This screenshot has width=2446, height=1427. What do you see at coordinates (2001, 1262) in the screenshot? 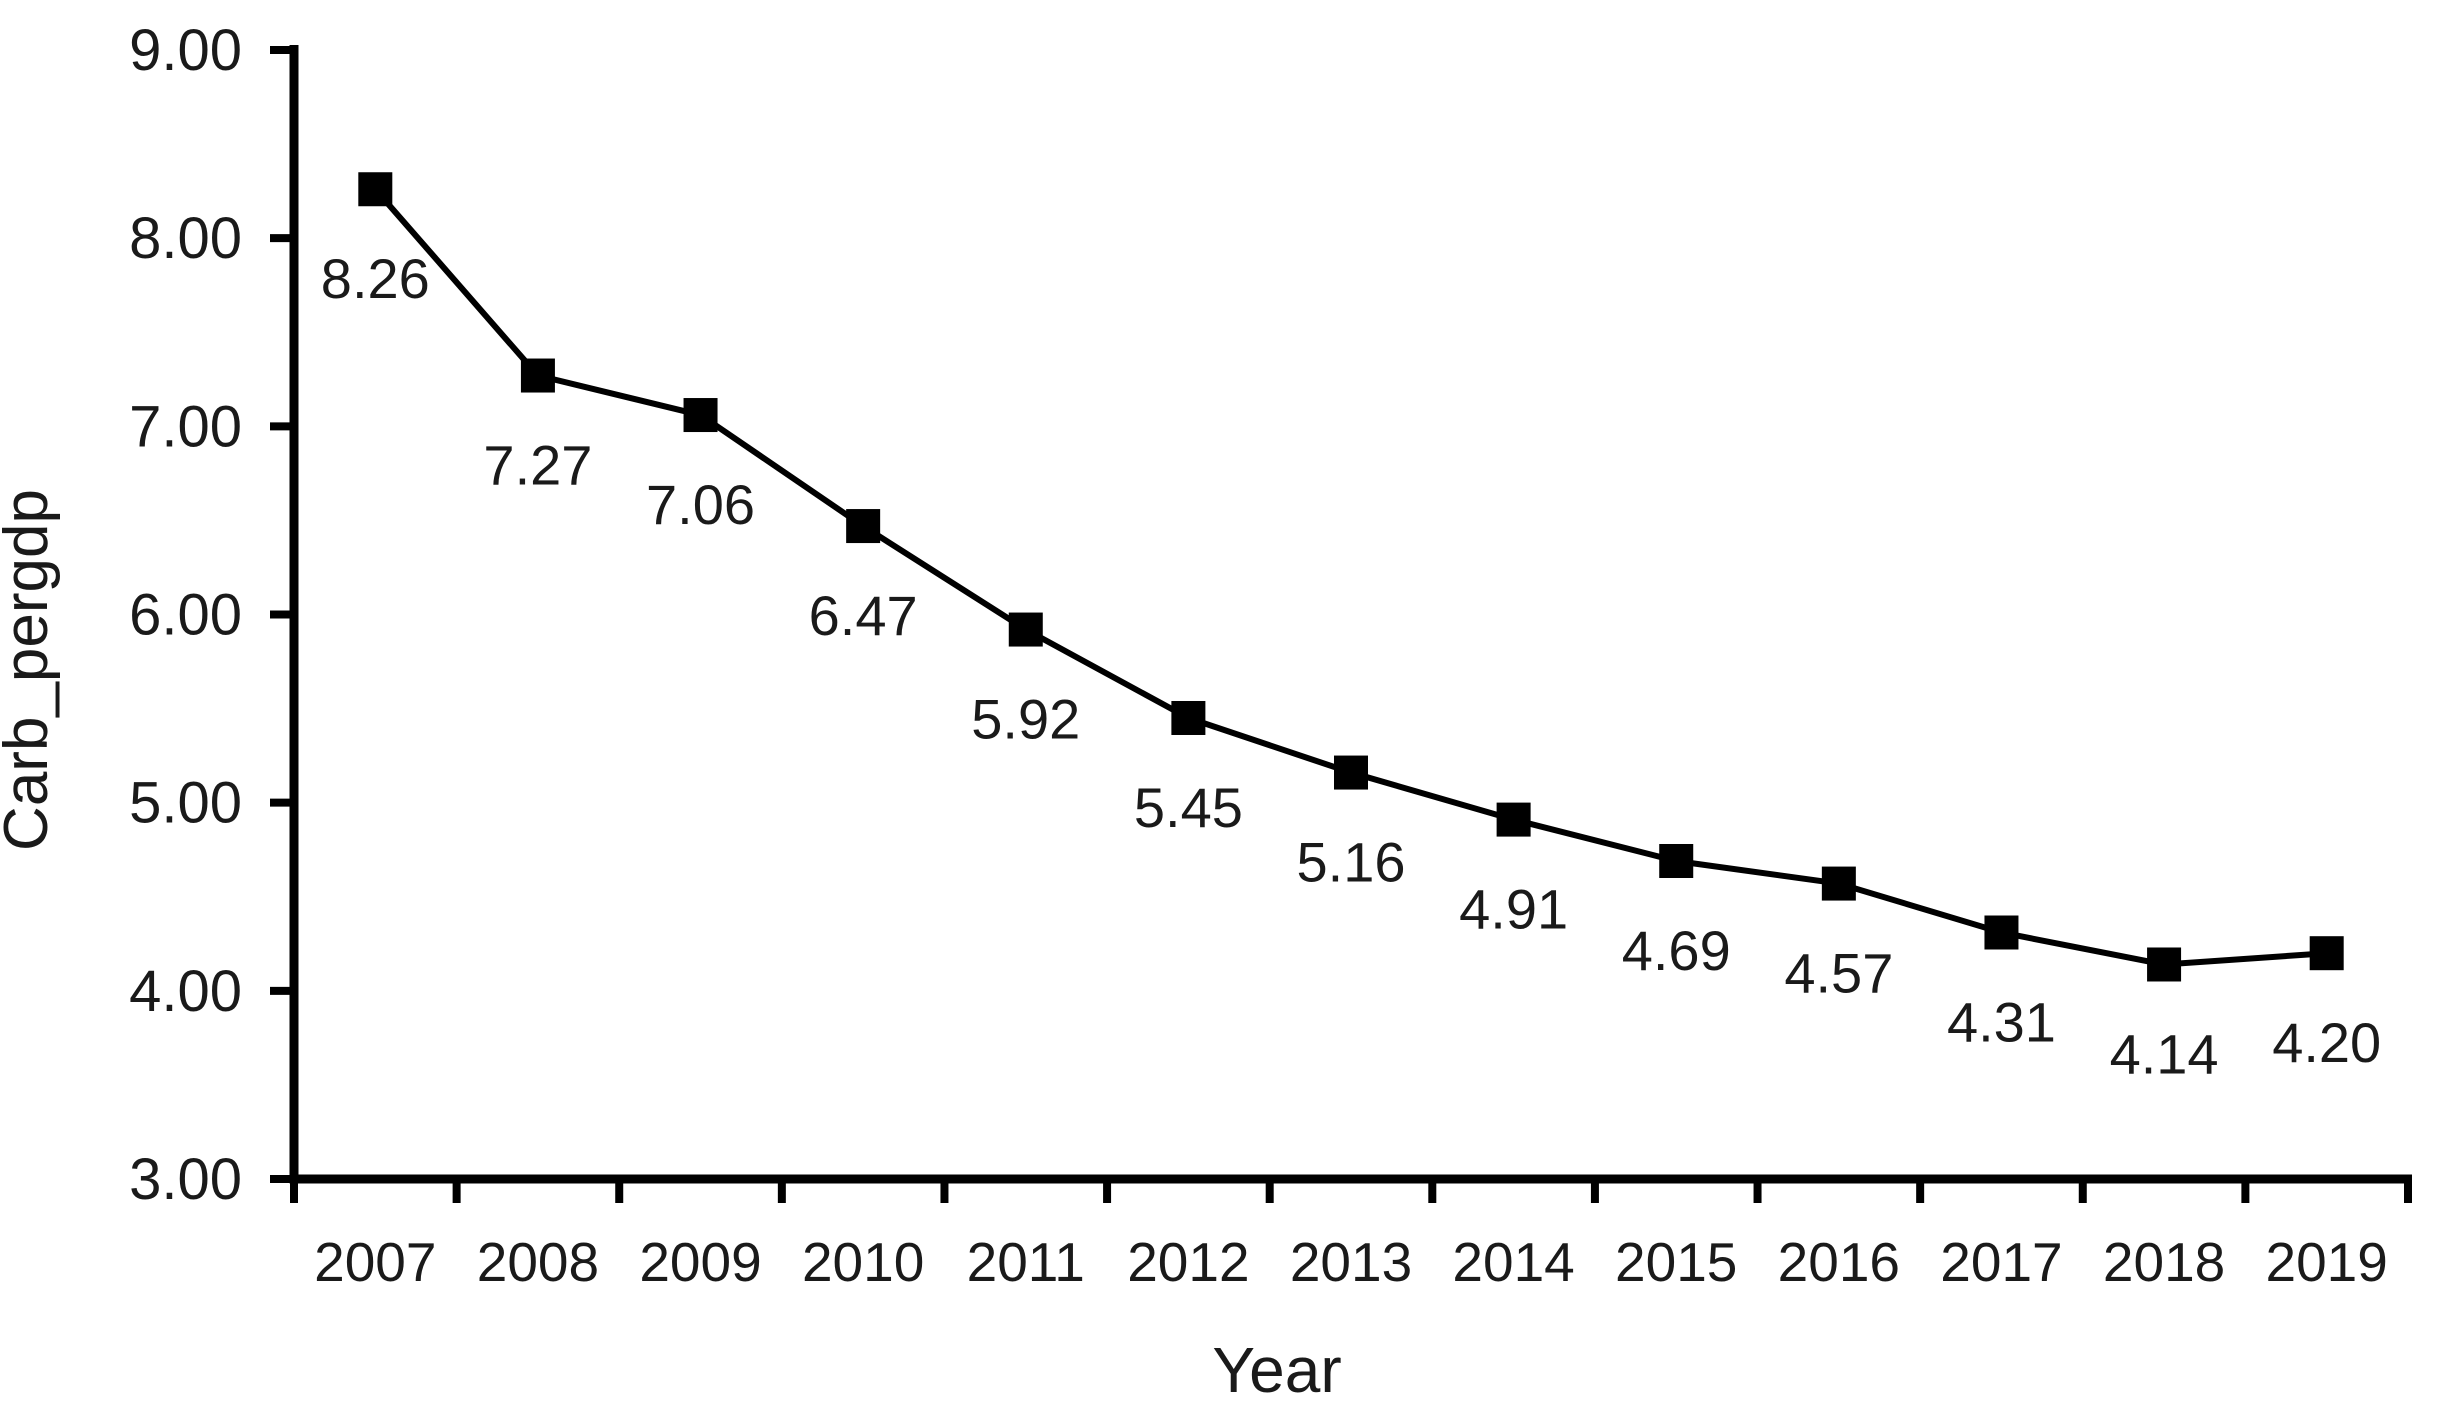
I see `x-year-label: 2017` at bounding box center [2001, 1262].